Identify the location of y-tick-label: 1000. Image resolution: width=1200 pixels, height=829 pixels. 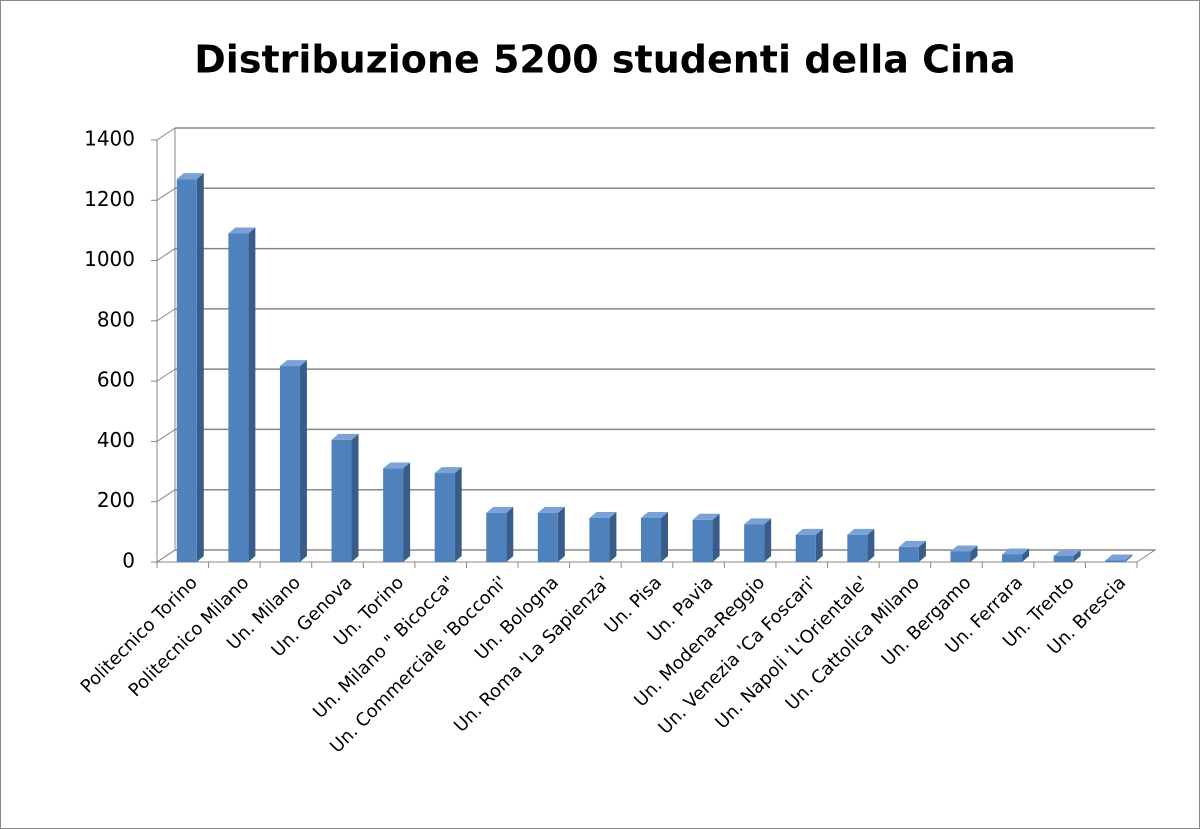
(109, 259).